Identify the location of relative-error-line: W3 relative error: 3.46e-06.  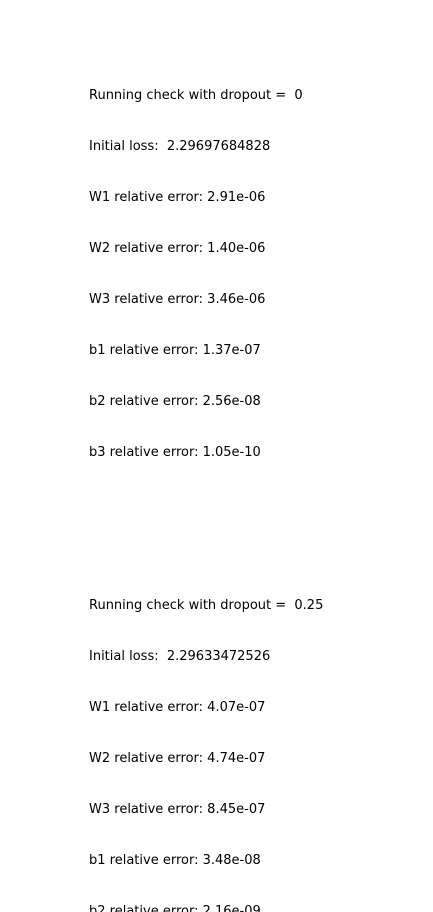
(177, 299).